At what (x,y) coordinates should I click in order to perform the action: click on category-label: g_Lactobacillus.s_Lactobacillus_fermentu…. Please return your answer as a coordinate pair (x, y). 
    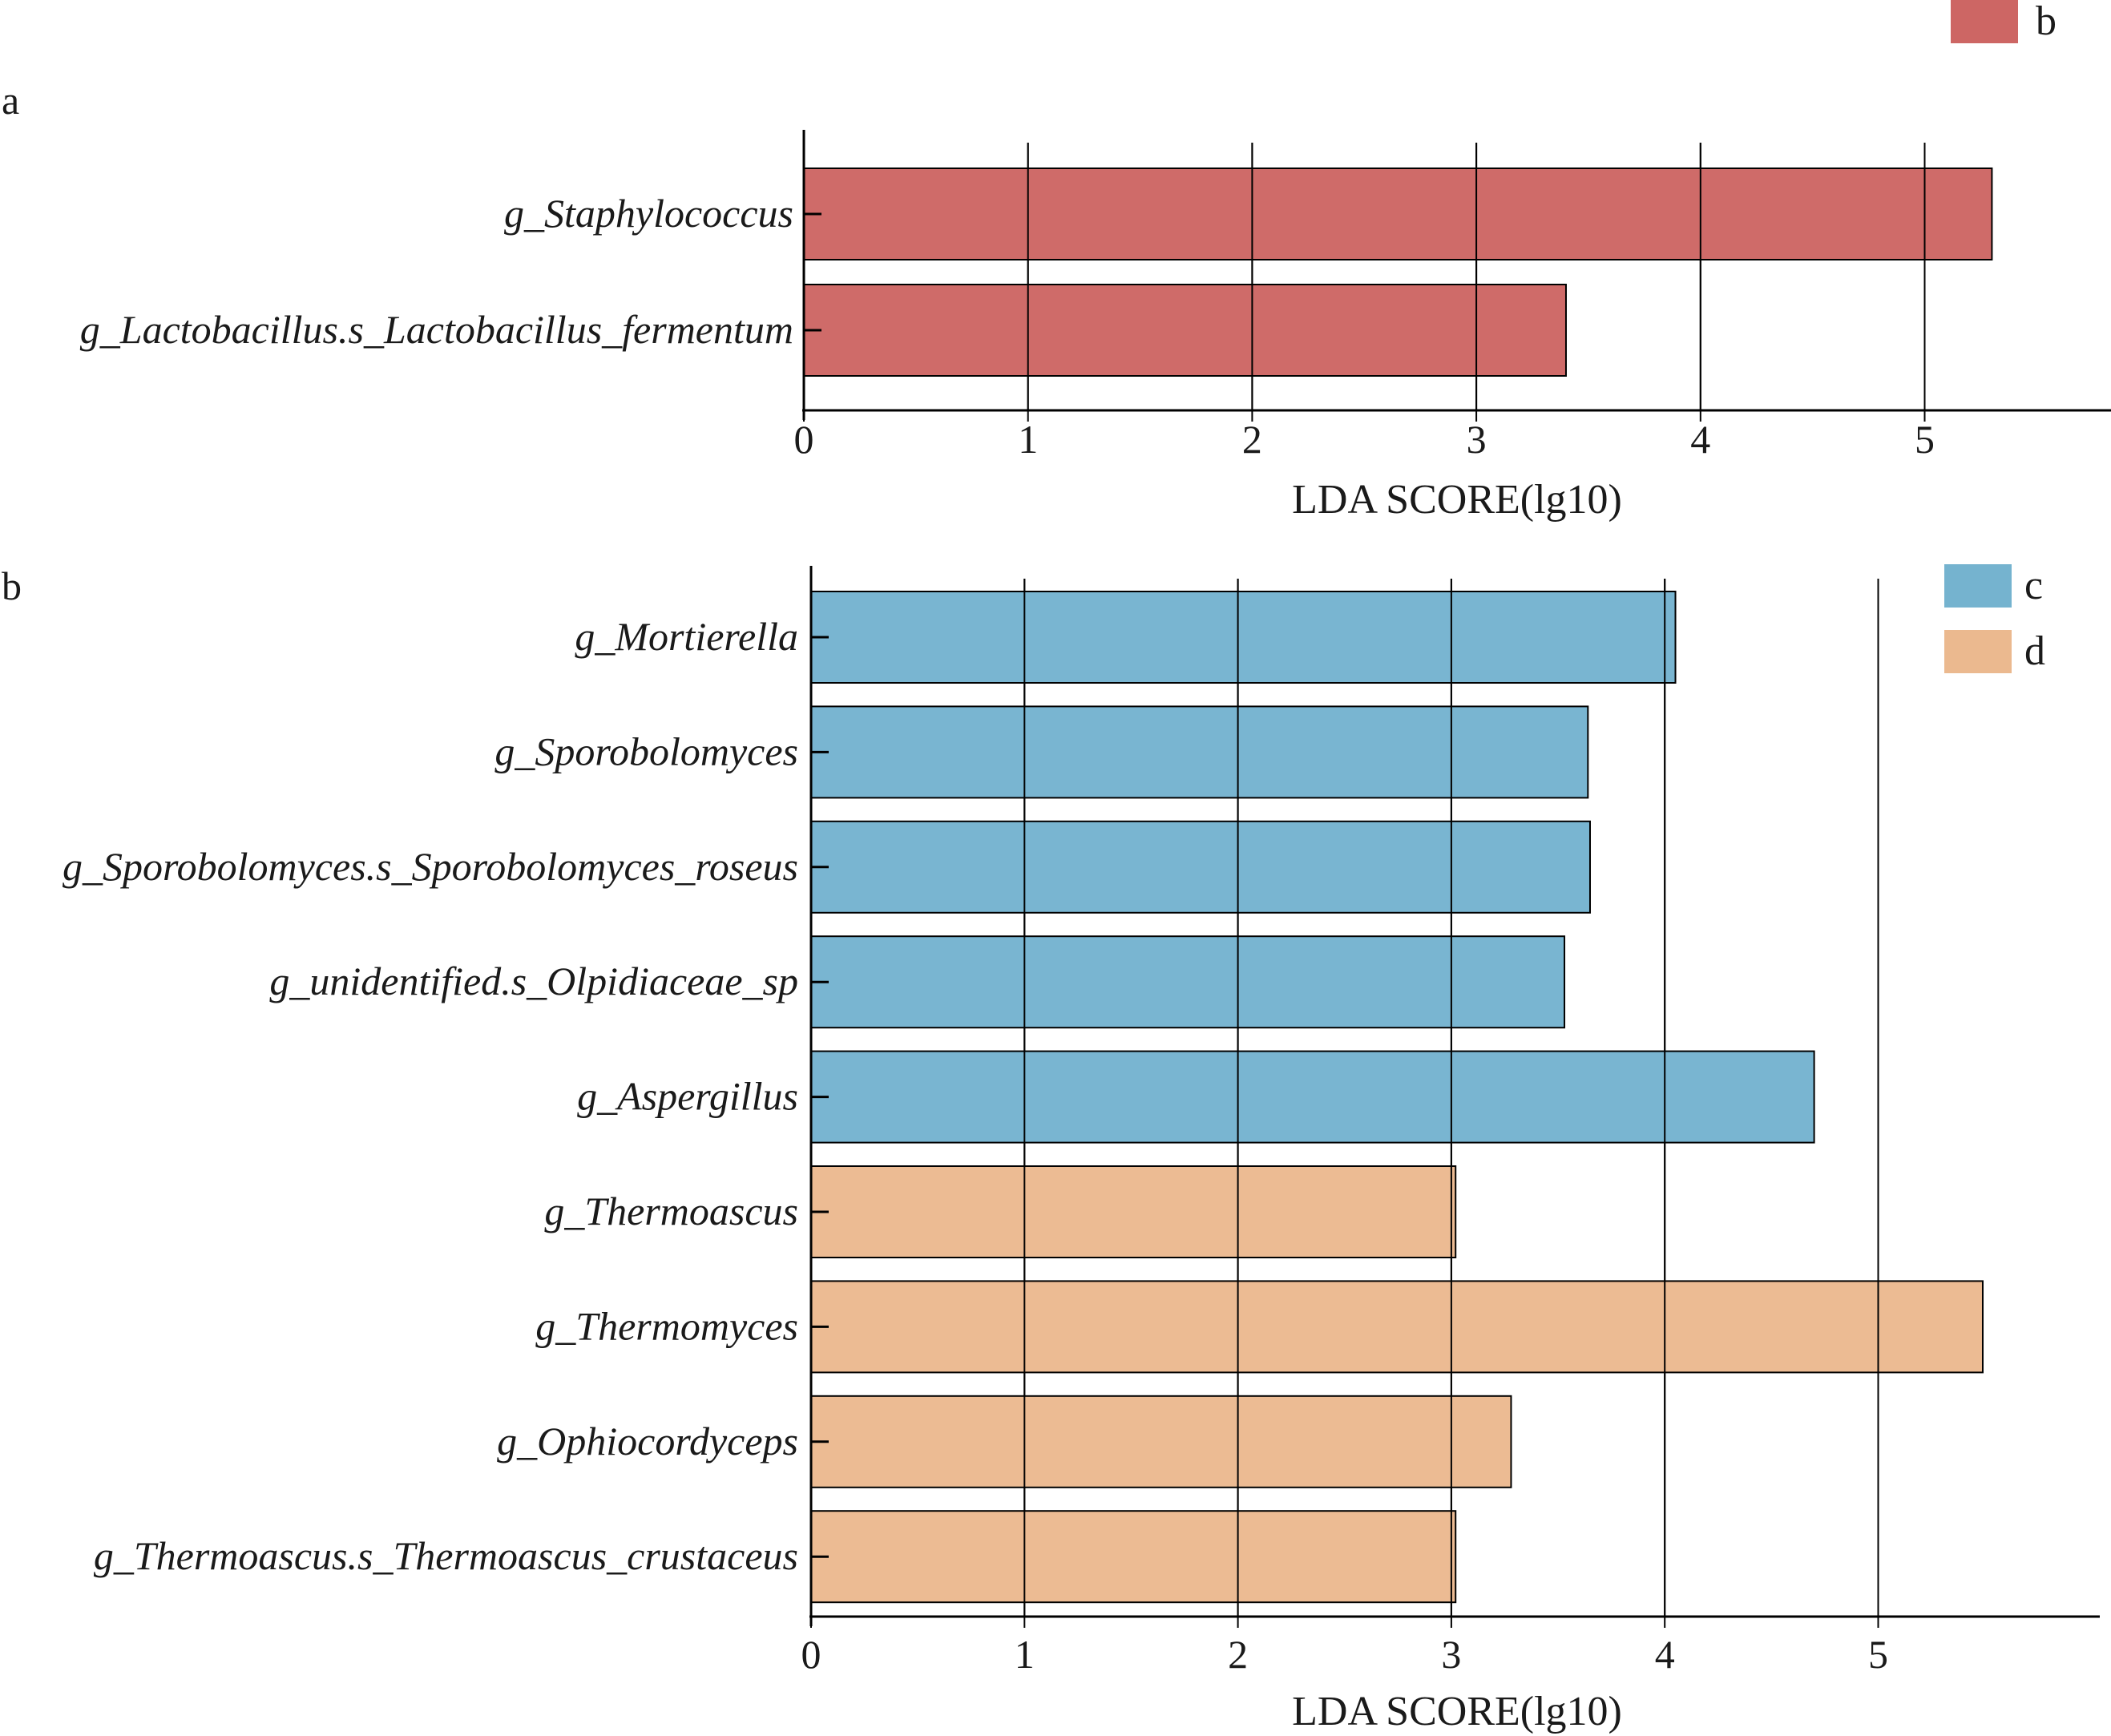
    Looking at the image, I should click on (436, 329).